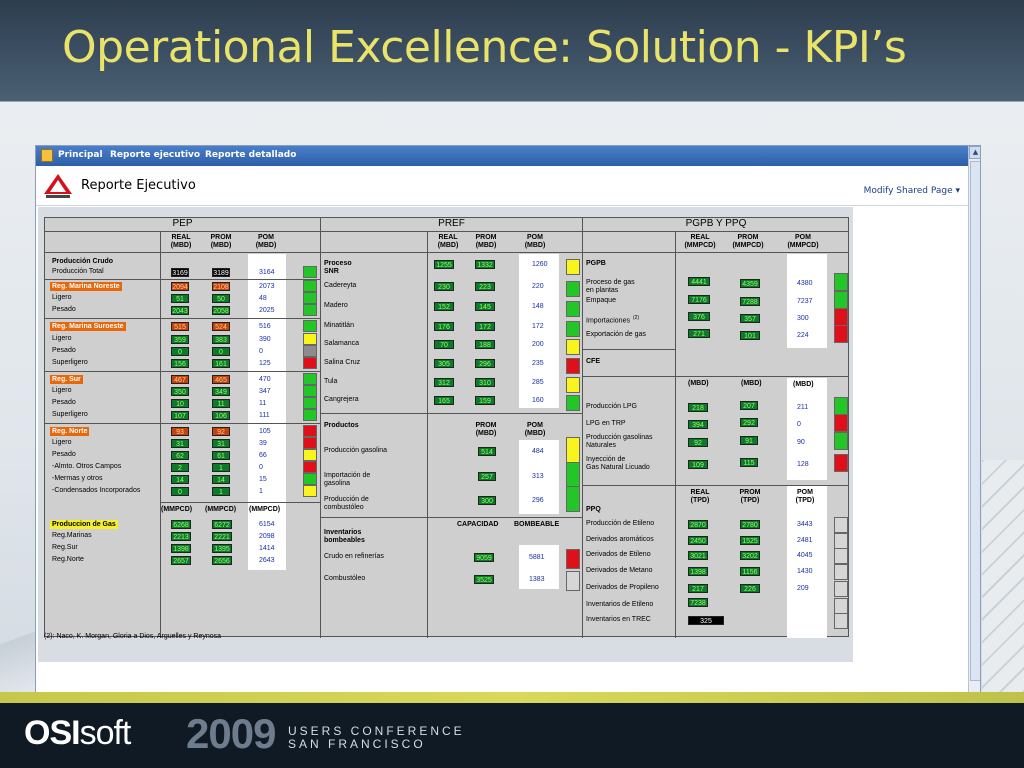 The height and width of the screenshot is (768, 1024). What do you see at coordinates (539, 331) in the screenshot?
I see `pref-pom-column` at bounding box center [539, 331].